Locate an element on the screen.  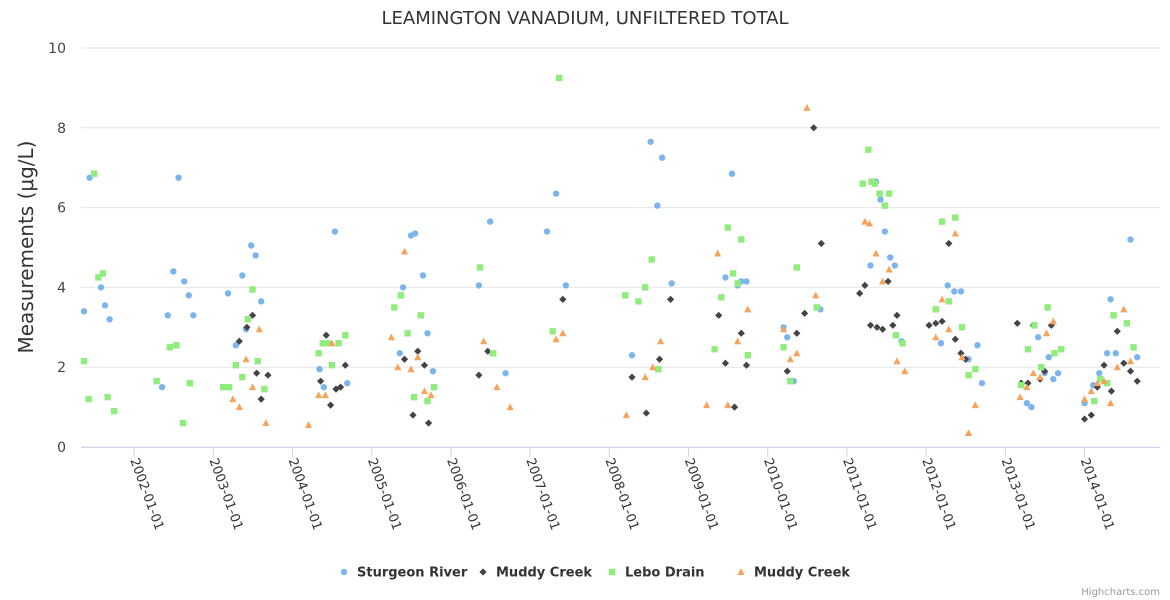
credits-link: Highcharts.com is located at coordinates (1120, 592).